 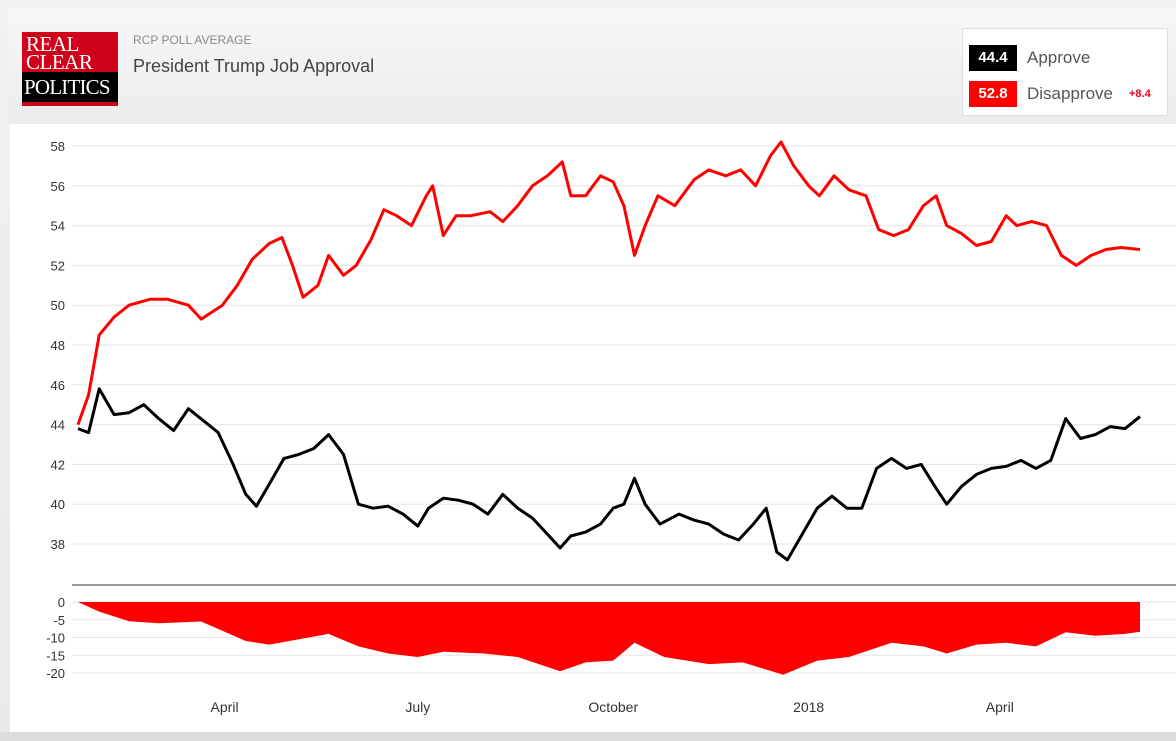 I want to click on x-tick-label: 2018, so click(x=808, y=707).